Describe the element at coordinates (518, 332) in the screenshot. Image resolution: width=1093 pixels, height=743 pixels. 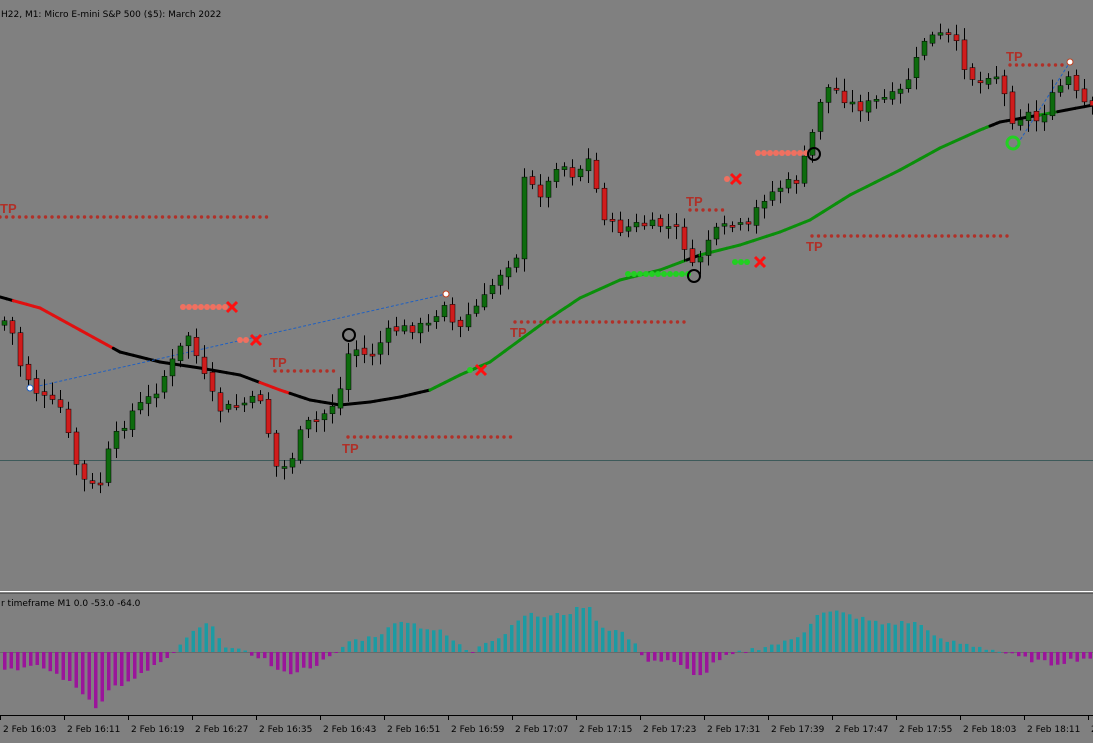
I see `tp-label: TP` at that location.